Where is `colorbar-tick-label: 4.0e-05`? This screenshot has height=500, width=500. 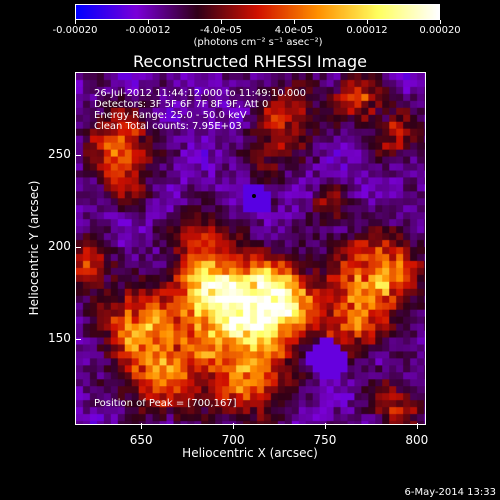 colorbar-tick-label: 4.0e-05 is located at coordinates (294, 30).